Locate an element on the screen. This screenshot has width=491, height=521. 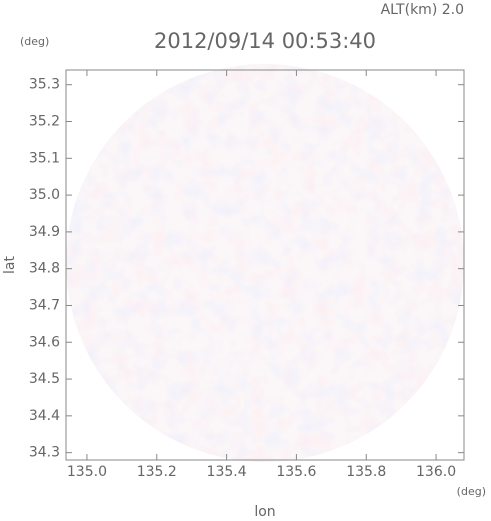
x-tick-label: 135.6 is located at coordinates (296, 472).